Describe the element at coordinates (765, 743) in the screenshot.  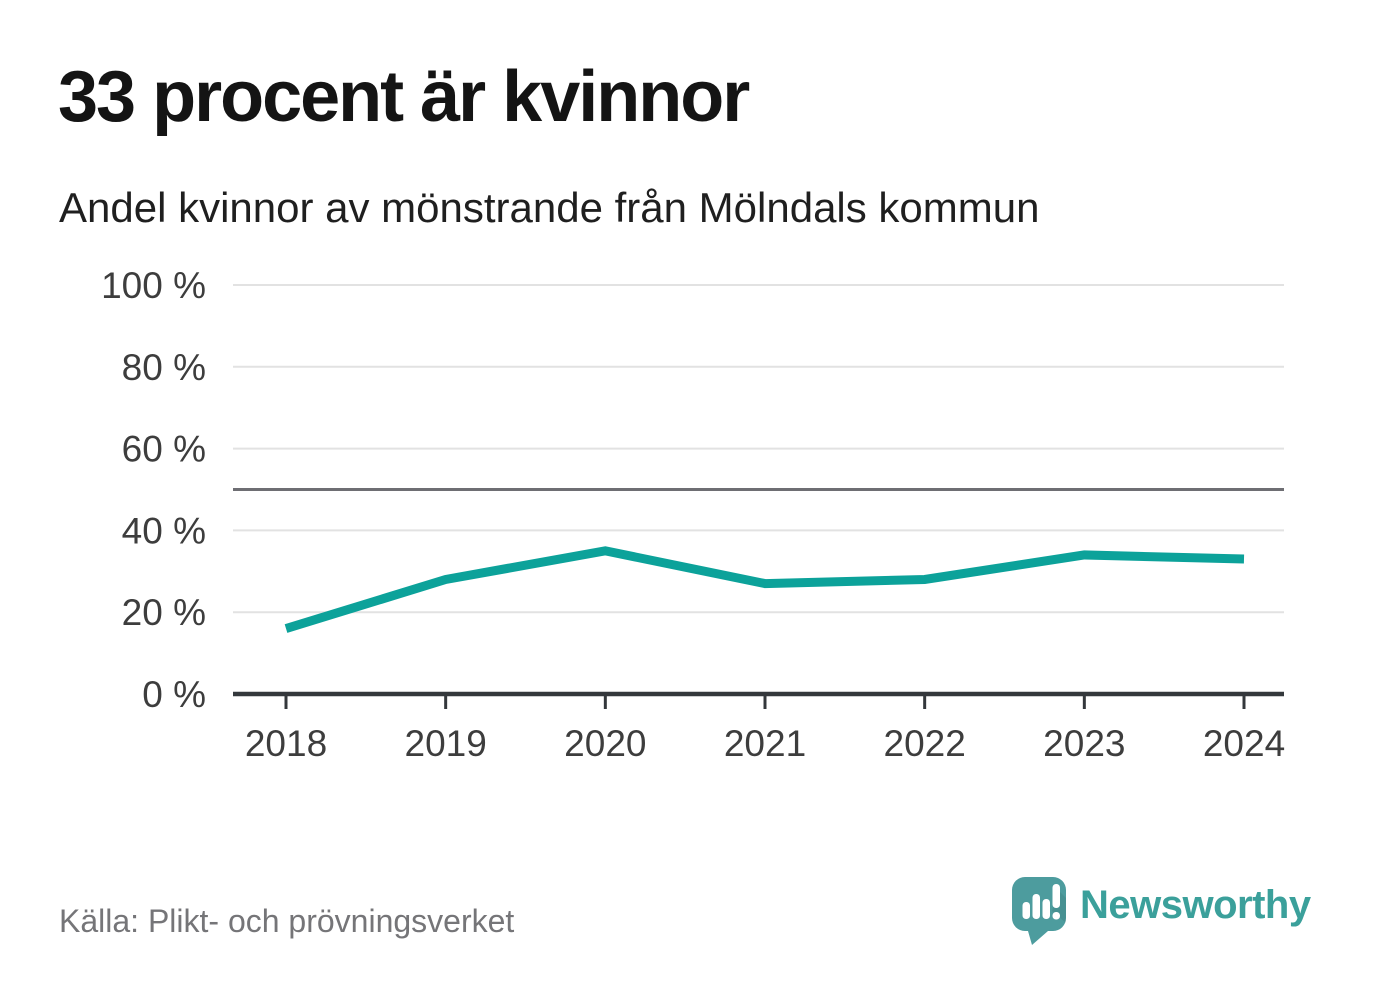
I see `x-tick-label: 2021` at that location.